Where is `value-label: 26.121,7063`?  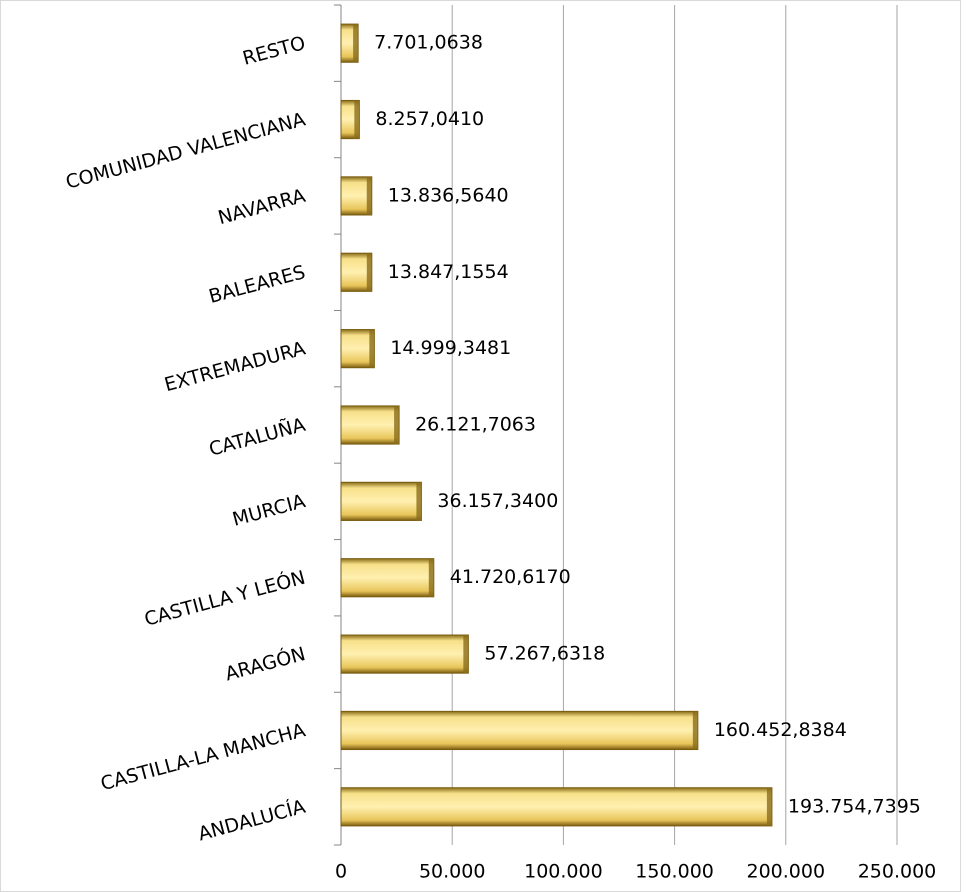
value-label: 26.121,7063 is located at coordinates (475, 425).